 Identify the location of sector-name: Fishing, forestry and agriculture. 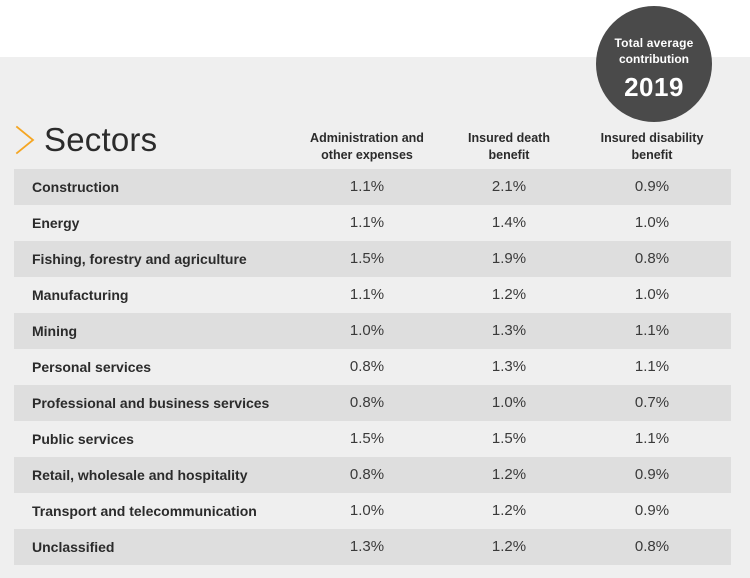
(139, 259).